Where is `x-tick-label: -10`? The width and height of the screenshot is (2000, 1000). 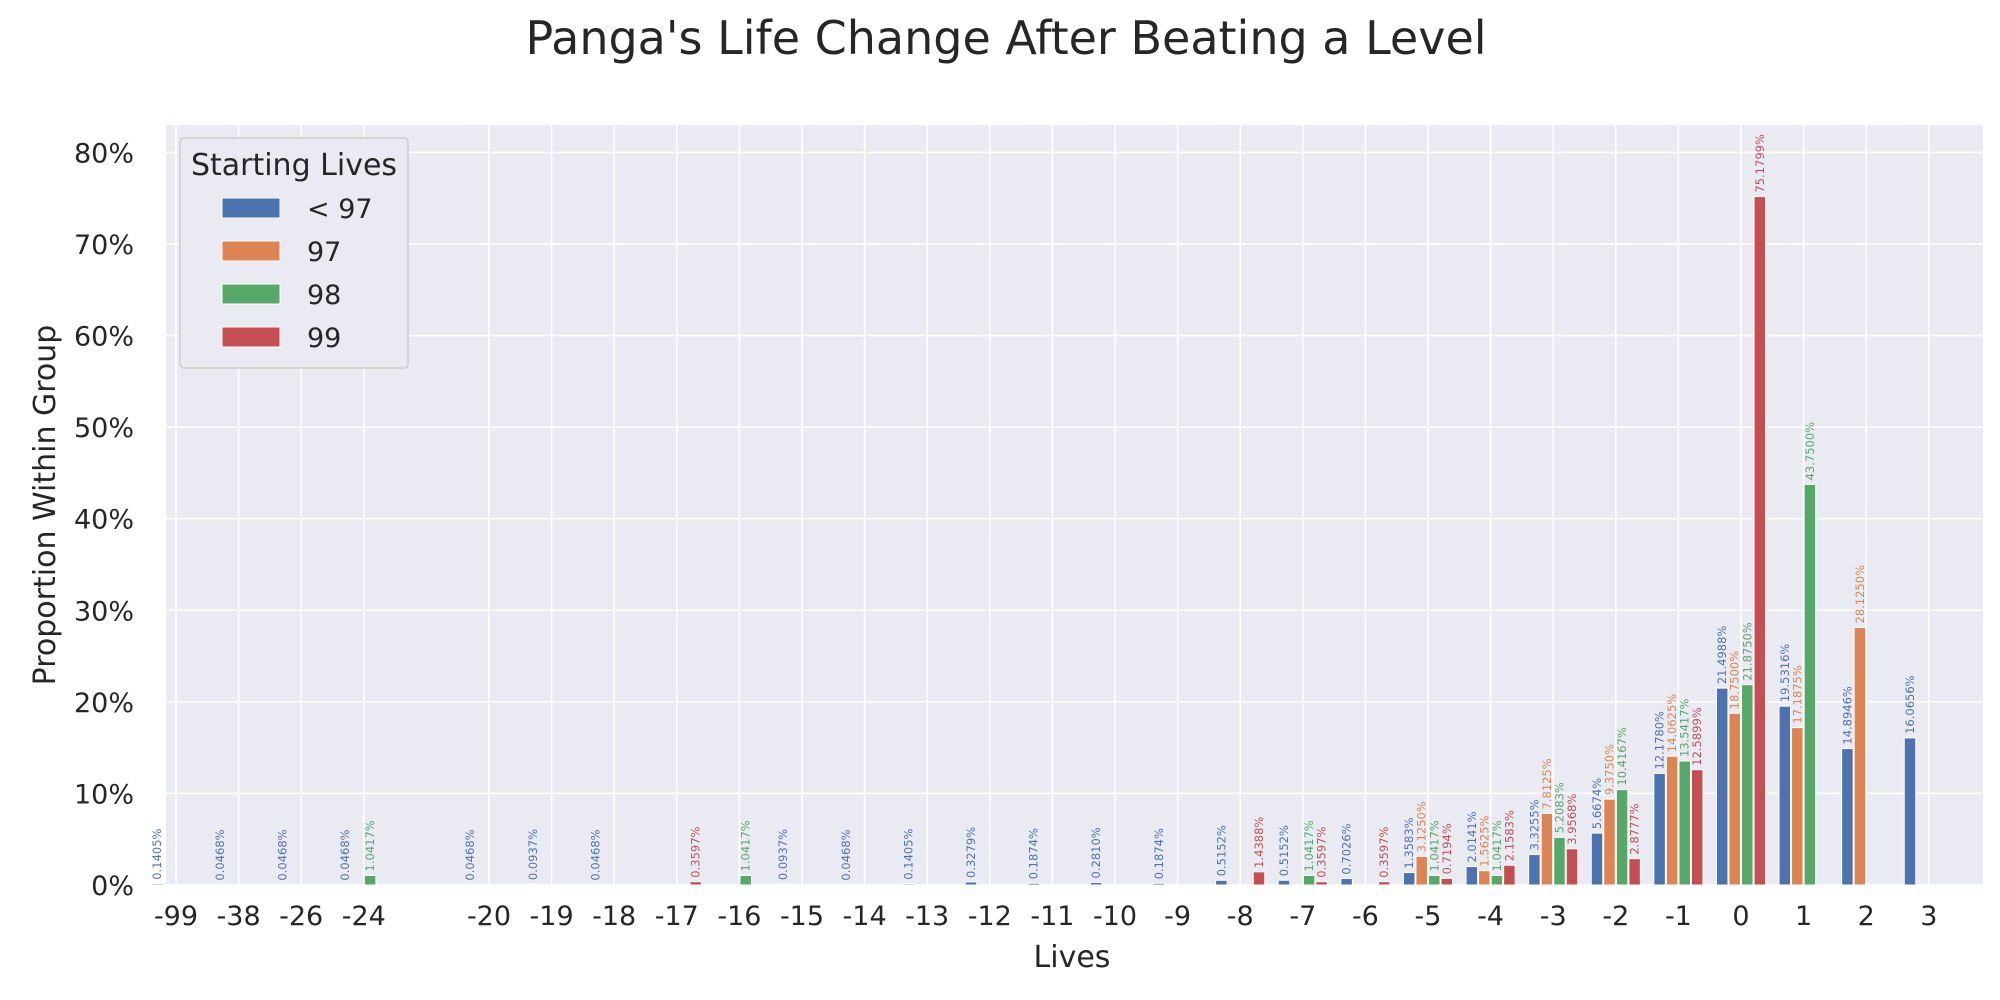
x-tick-label: -10 is located at coordinates (1115, 916).